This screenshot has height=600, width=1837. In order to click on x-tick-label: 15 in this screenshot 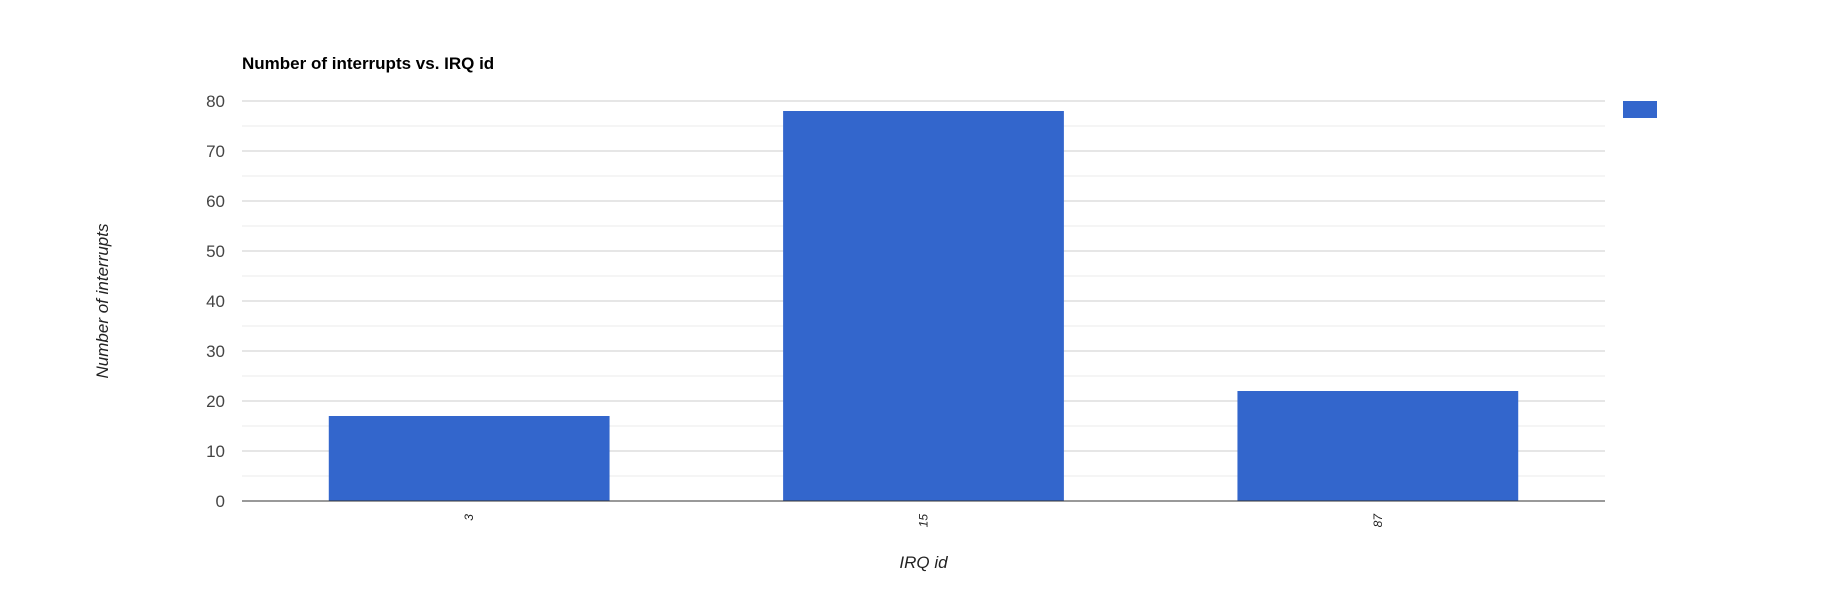, I will do `click(924, 521)`.